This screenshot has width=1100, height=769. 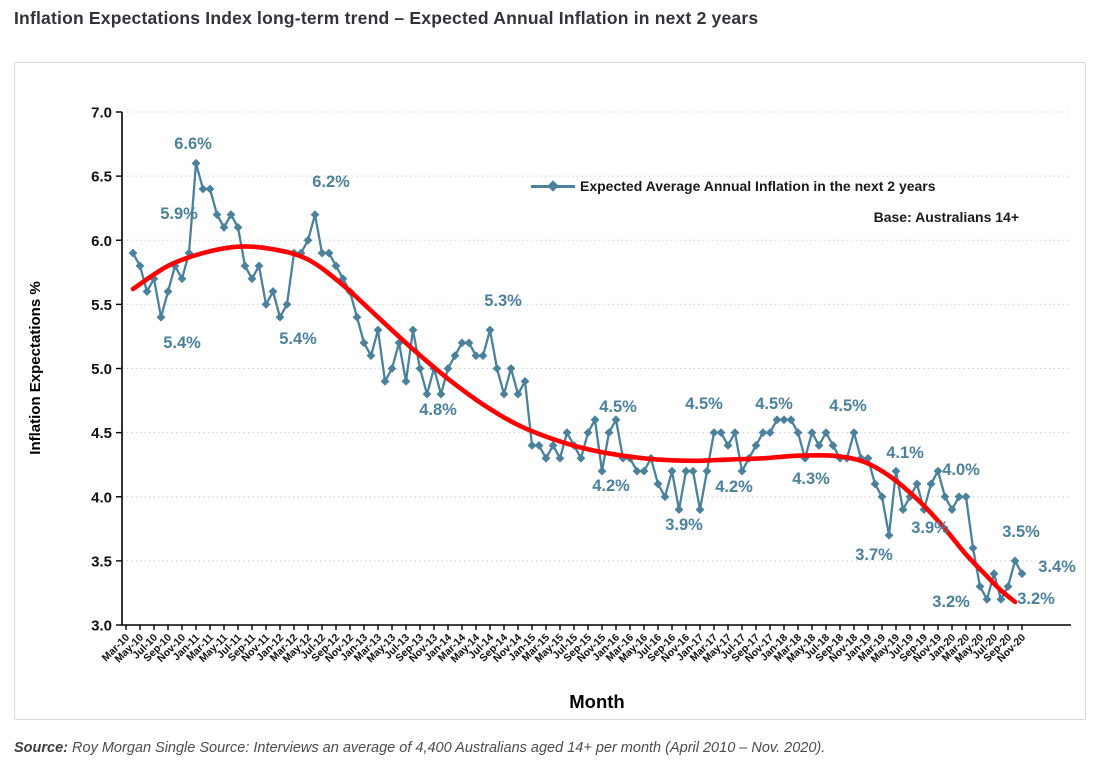 I want to click on y-tick-label: 6.0, so click(x=101, y=241).